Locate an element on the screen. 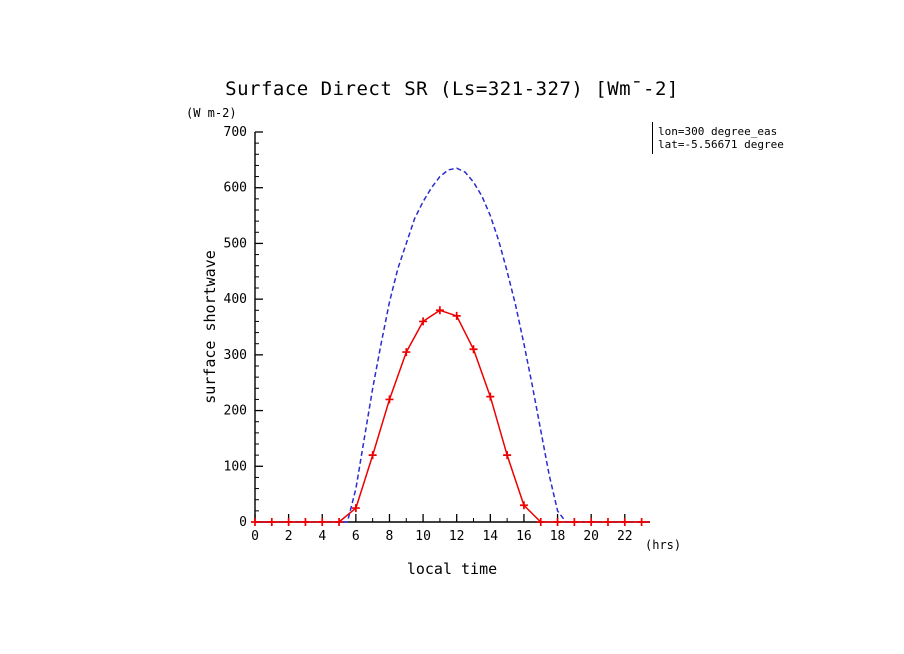 Image resolution: width=904 pixels, height=654 pixels. x-tick-label: 20 is located at coordinates (591, 536).